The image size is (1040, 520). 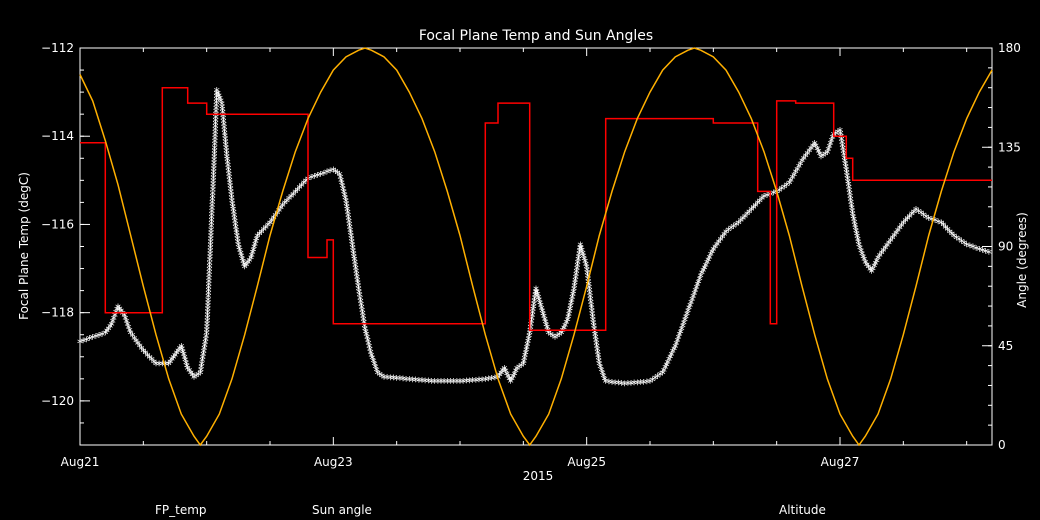 What do you see at coordinates (80, 462) in the screenshot?
I see `x-tick-label: Aug21` at bounding box center [80, 462].